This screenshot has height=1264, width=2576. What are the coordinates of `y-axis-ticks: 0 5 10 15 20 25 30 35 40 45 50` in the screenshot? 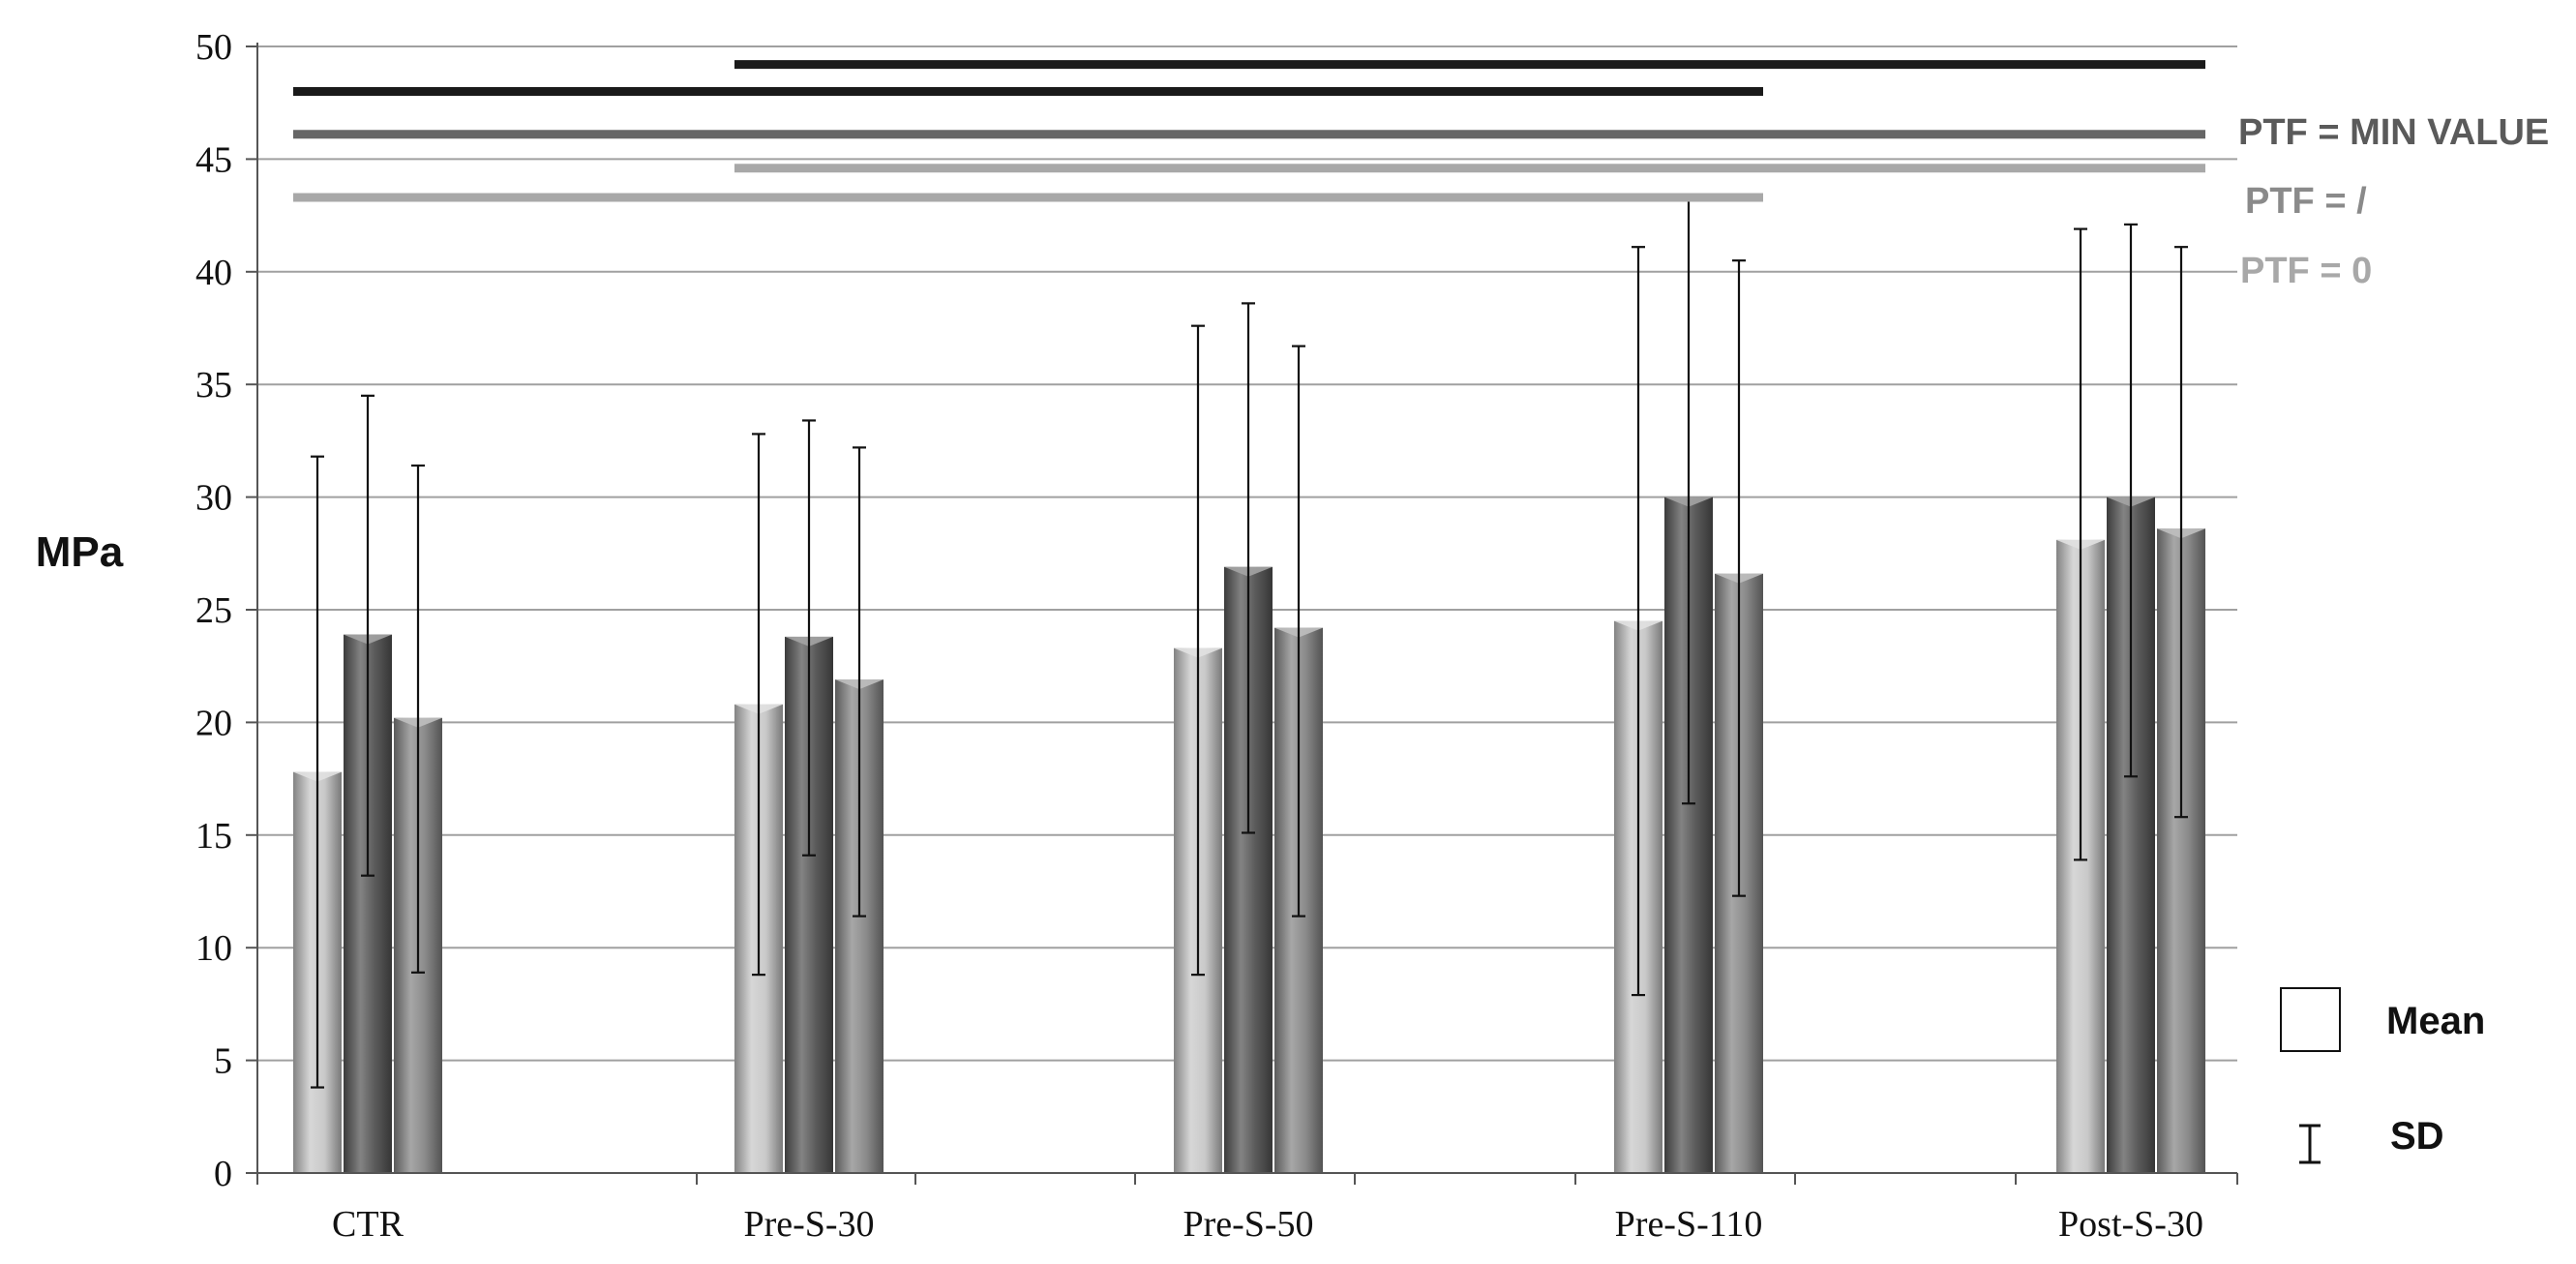 It's located at (226, 610).